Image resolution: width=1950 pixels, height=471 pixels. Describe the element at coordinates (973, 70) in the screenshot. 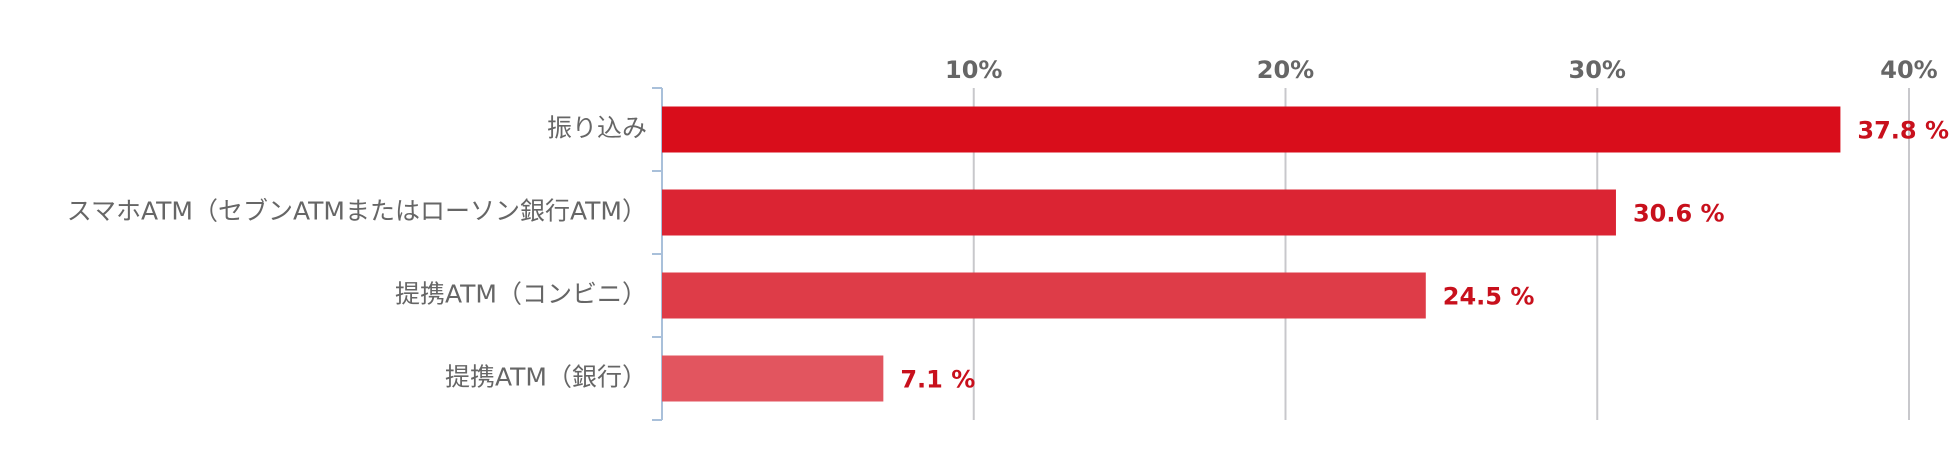

I see `x-tick-label: 10%` at that location.